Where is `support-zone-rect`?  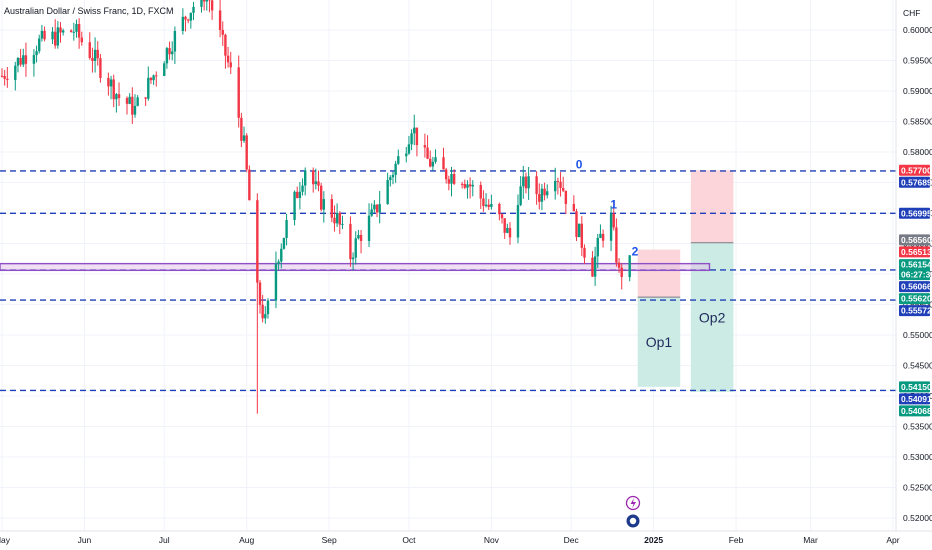
support-zone-rect is located at coordinates (355, 267).